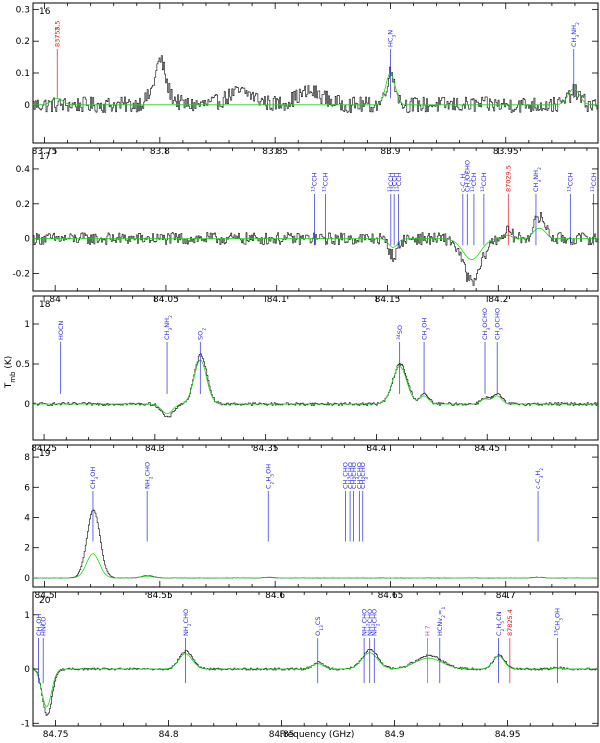 The height and width of the screenshot is (743, 600). I want to click on x-tick-label: 84.1, so click(277, 300).